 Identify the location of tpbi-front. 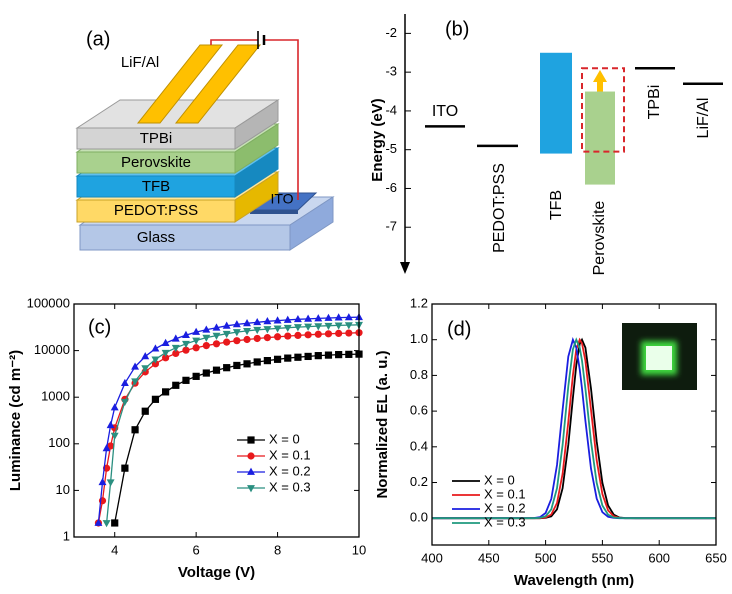
(156, 138).